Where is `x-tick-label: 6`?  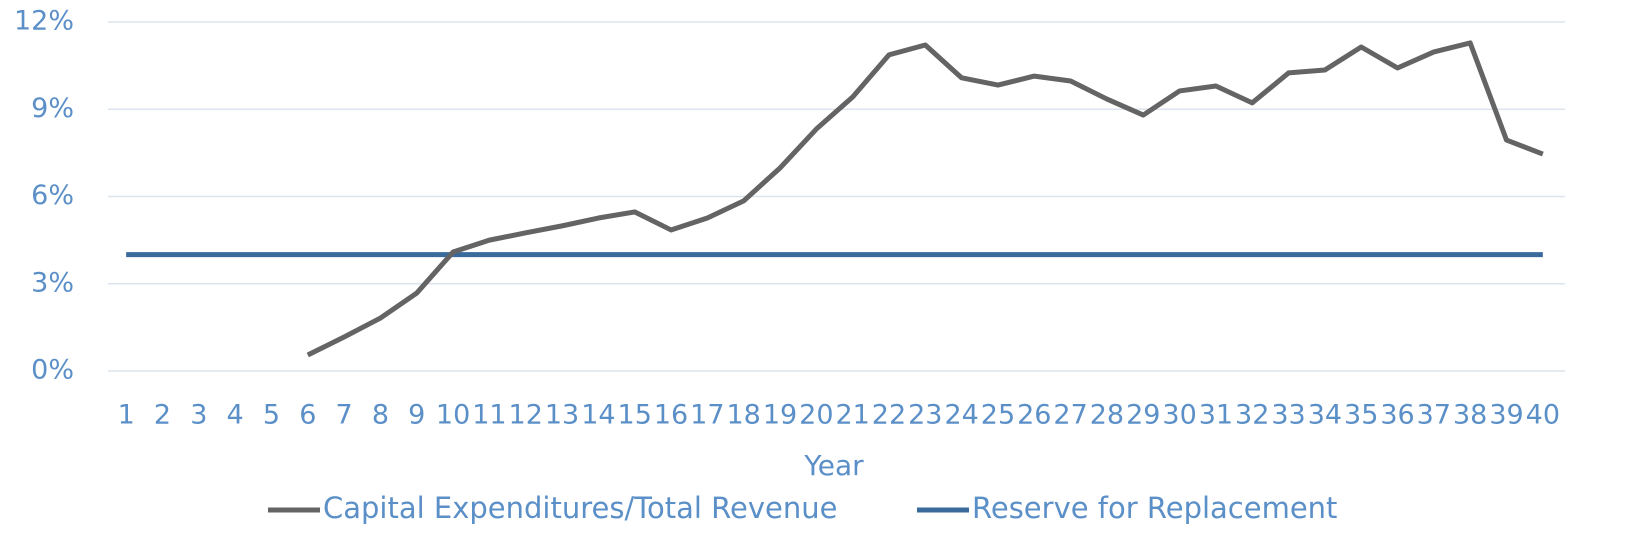
x-tick-label: 6 is located at coordinates (307, 415).